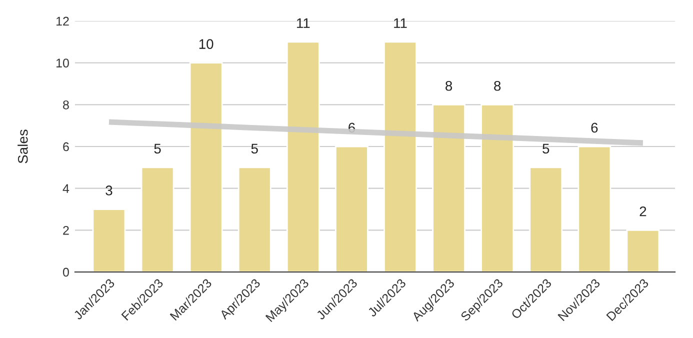 The height and width of the screenshot is (338, 693). I want to click on y-tick-label: 12, so click(62, 21).